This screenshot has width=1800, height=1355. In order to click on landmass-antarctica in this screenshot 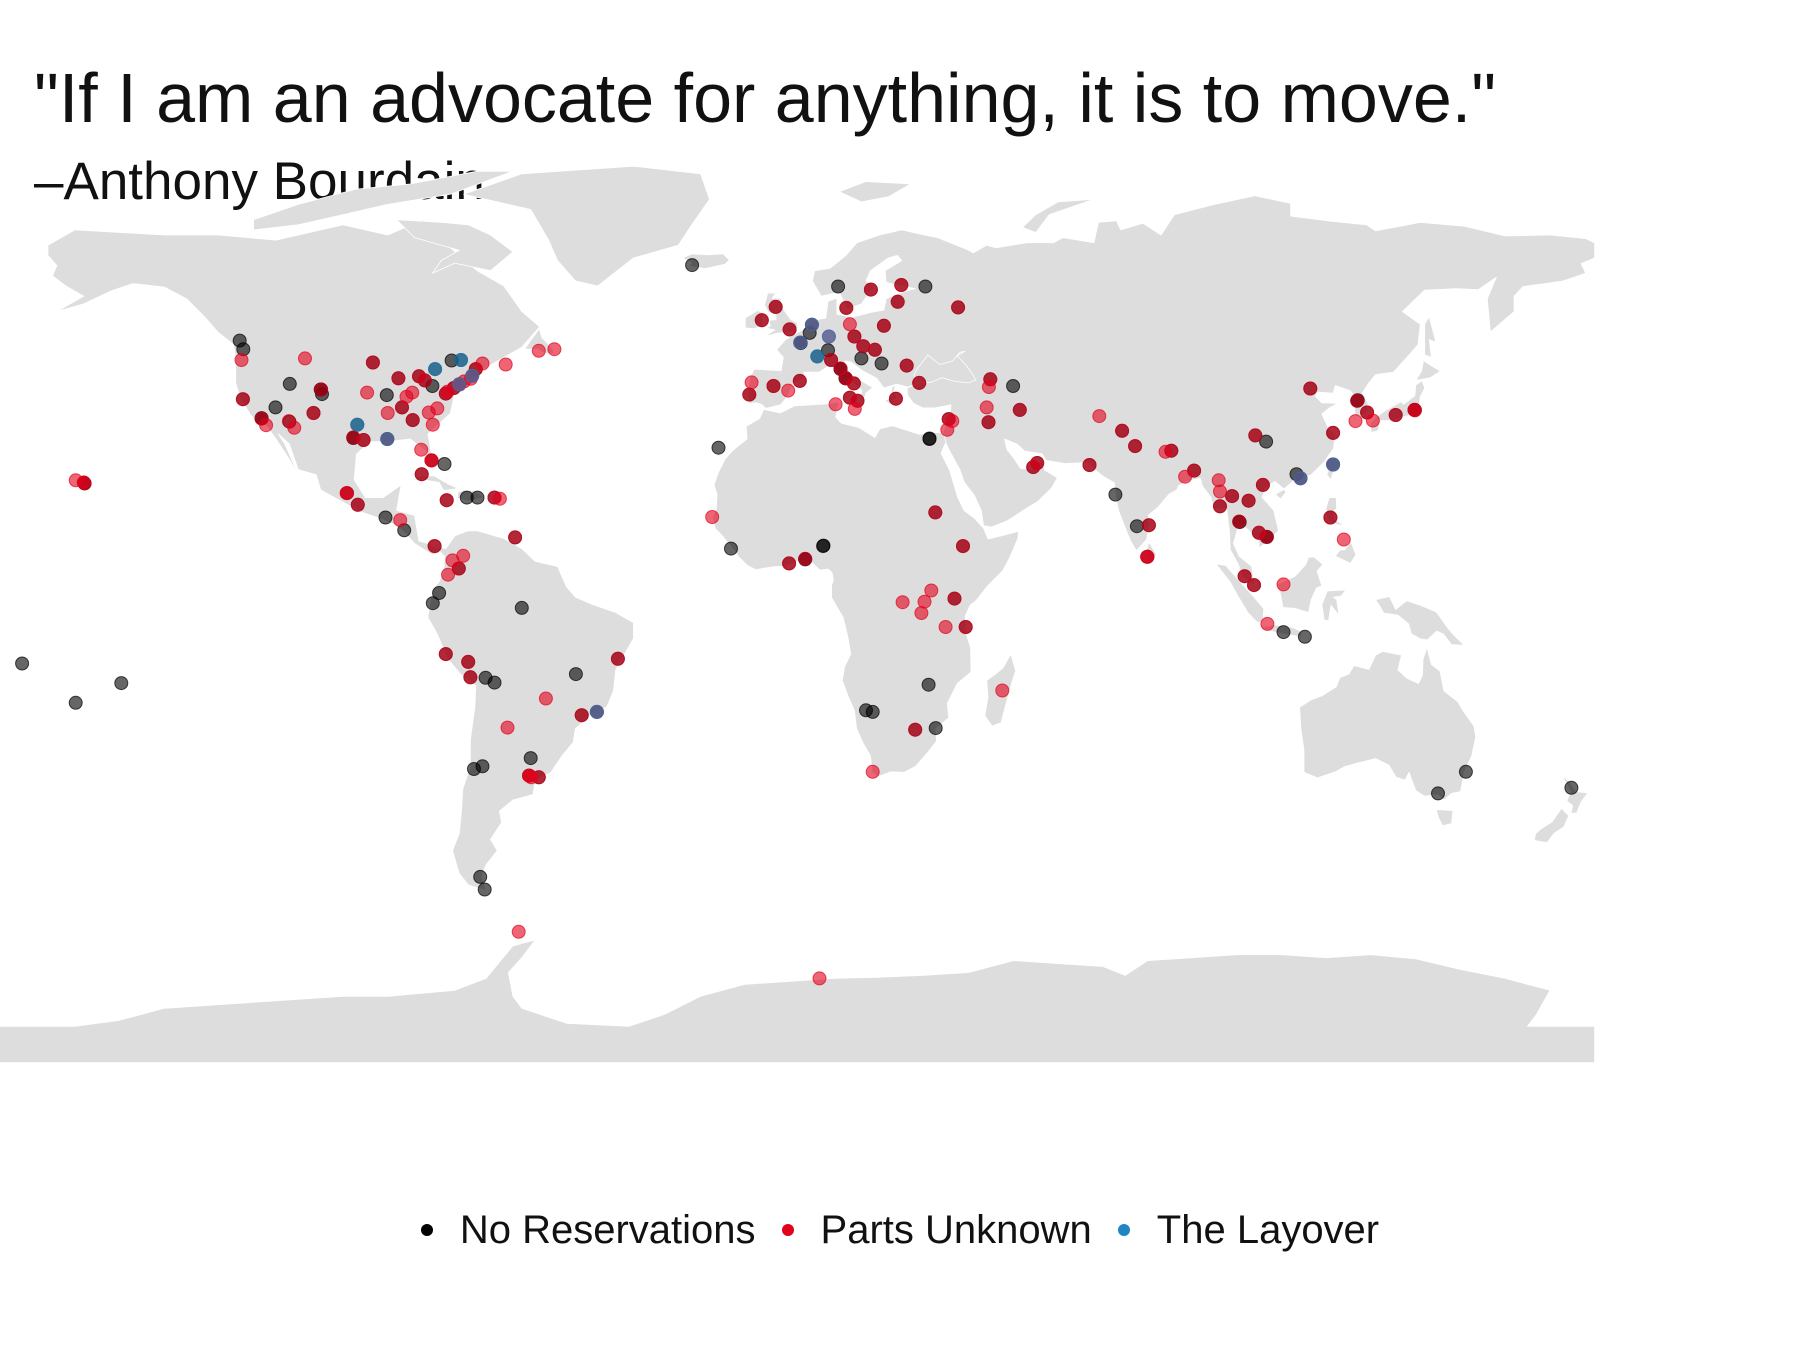, I will do `click(797, 1001)`.